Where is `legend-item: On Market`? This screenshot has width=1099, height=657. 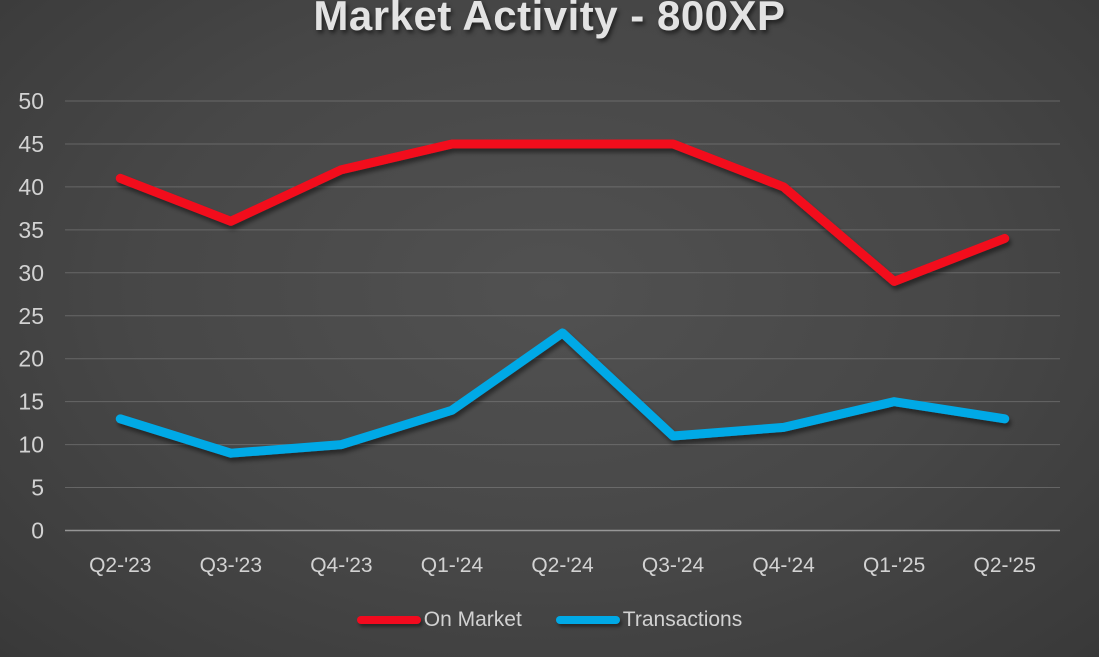
legend-item: On Market is located at coordinates (439, 620).